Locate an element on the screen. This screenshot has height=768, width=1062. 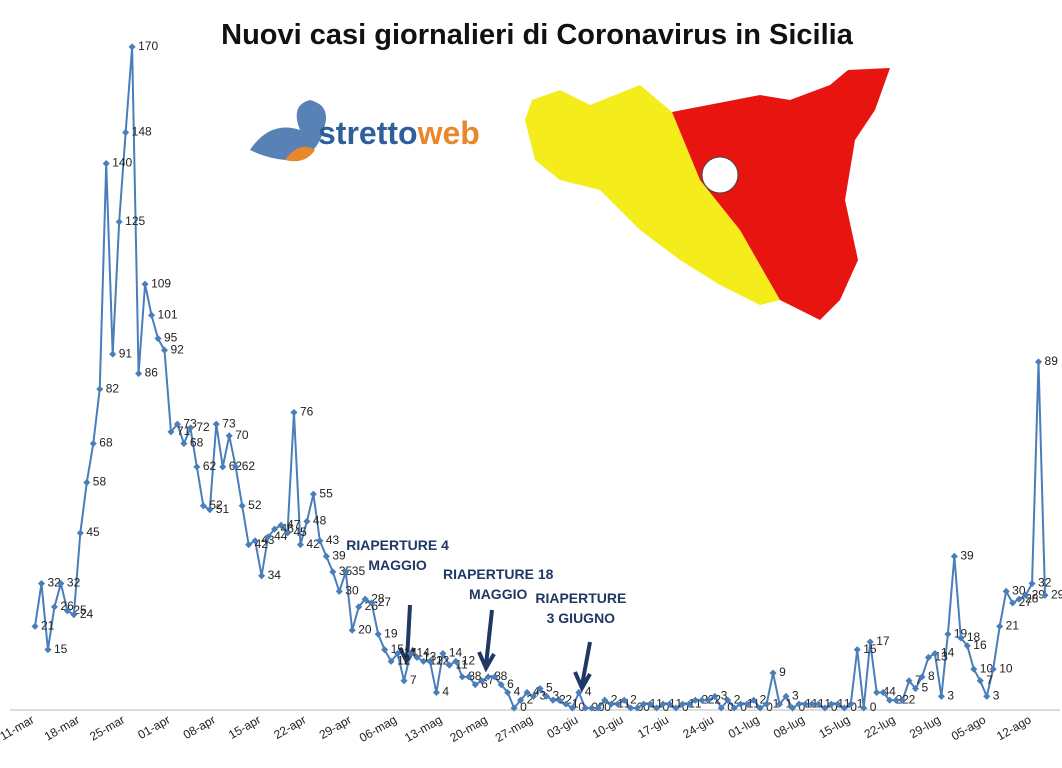
x-tick-label: 13-mag is located at coordinates (423, 728).